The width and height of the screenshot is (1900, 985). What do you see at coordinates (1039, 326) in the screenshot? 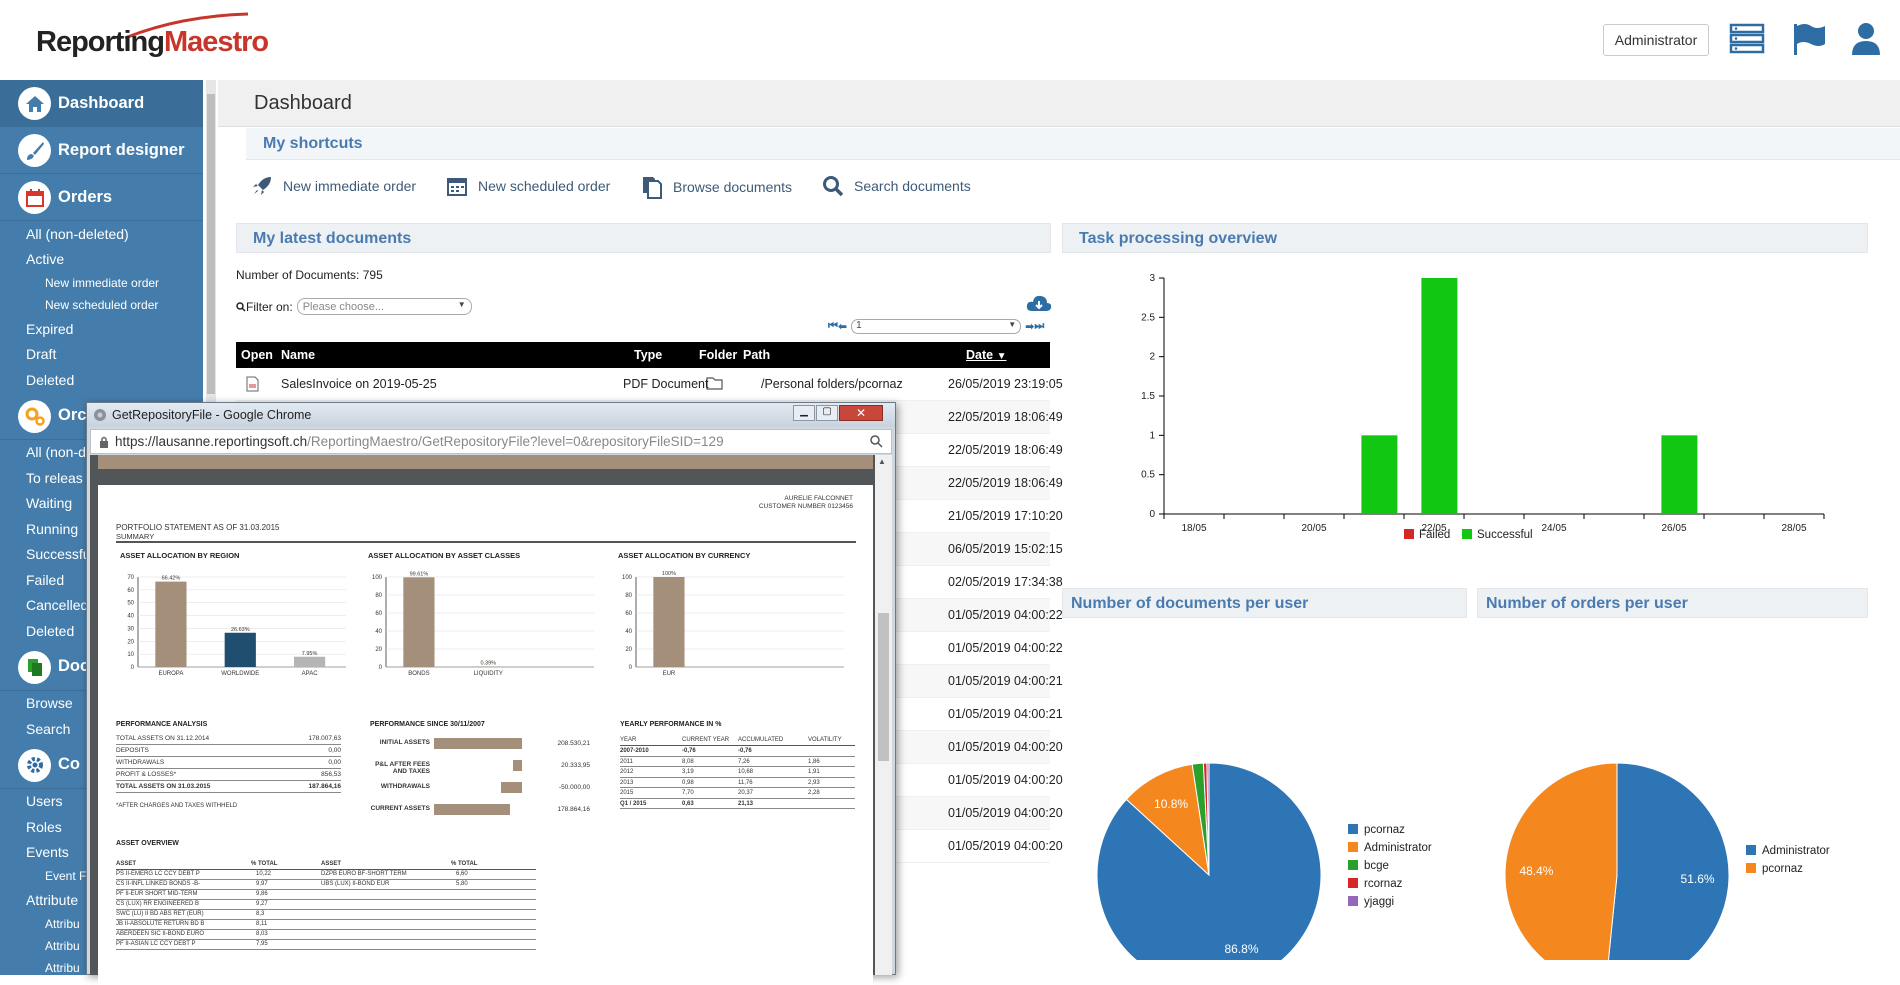
I see `last-page-icon: ⏭` at bounding box center [1039, 326].